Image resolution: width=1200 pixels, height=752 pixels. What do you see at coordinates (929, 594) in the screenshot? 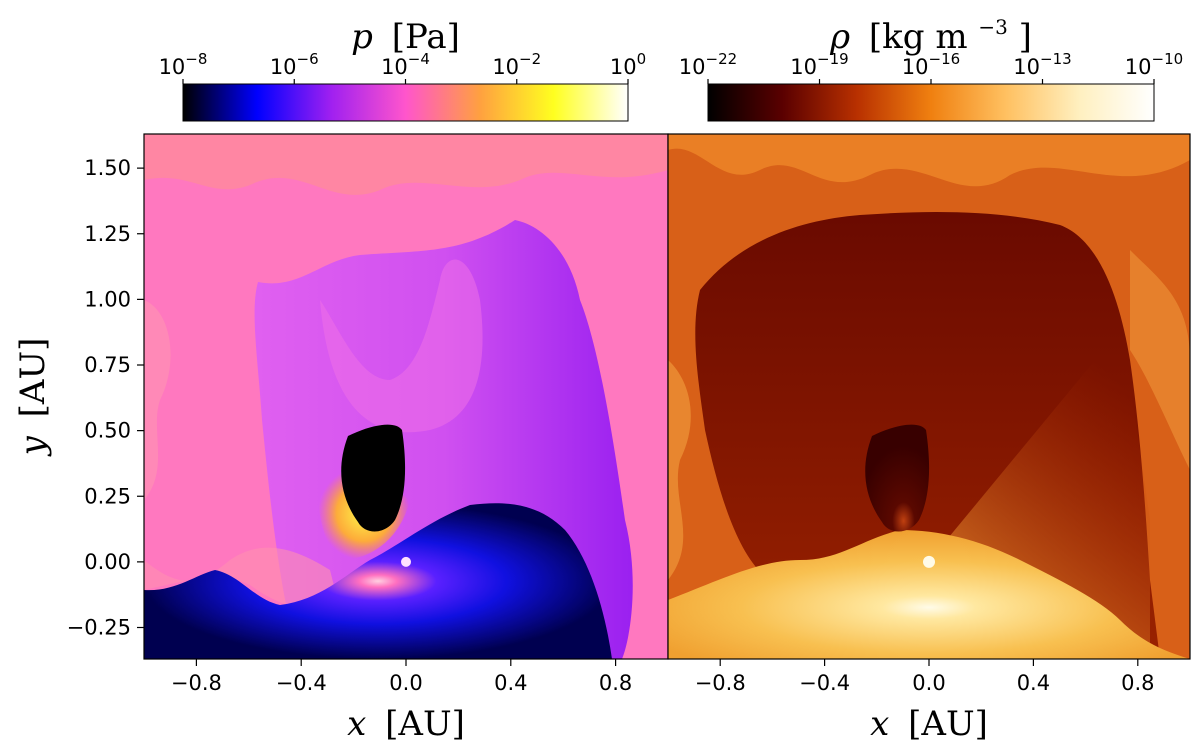
I see `density-inner-region` at bounding box center [929, 594].